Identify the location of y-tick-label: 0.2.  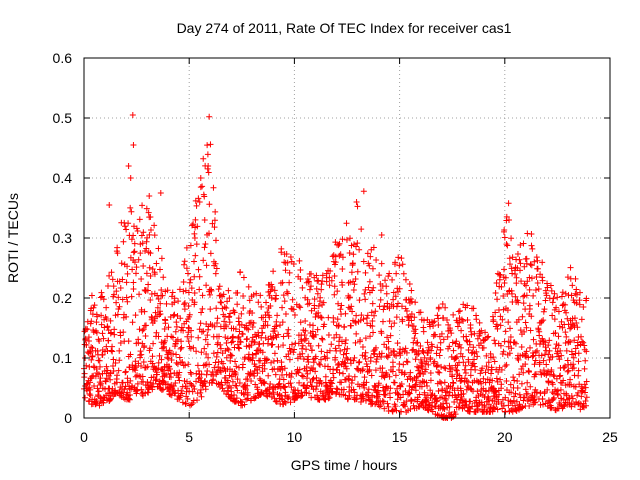
(63, 298).